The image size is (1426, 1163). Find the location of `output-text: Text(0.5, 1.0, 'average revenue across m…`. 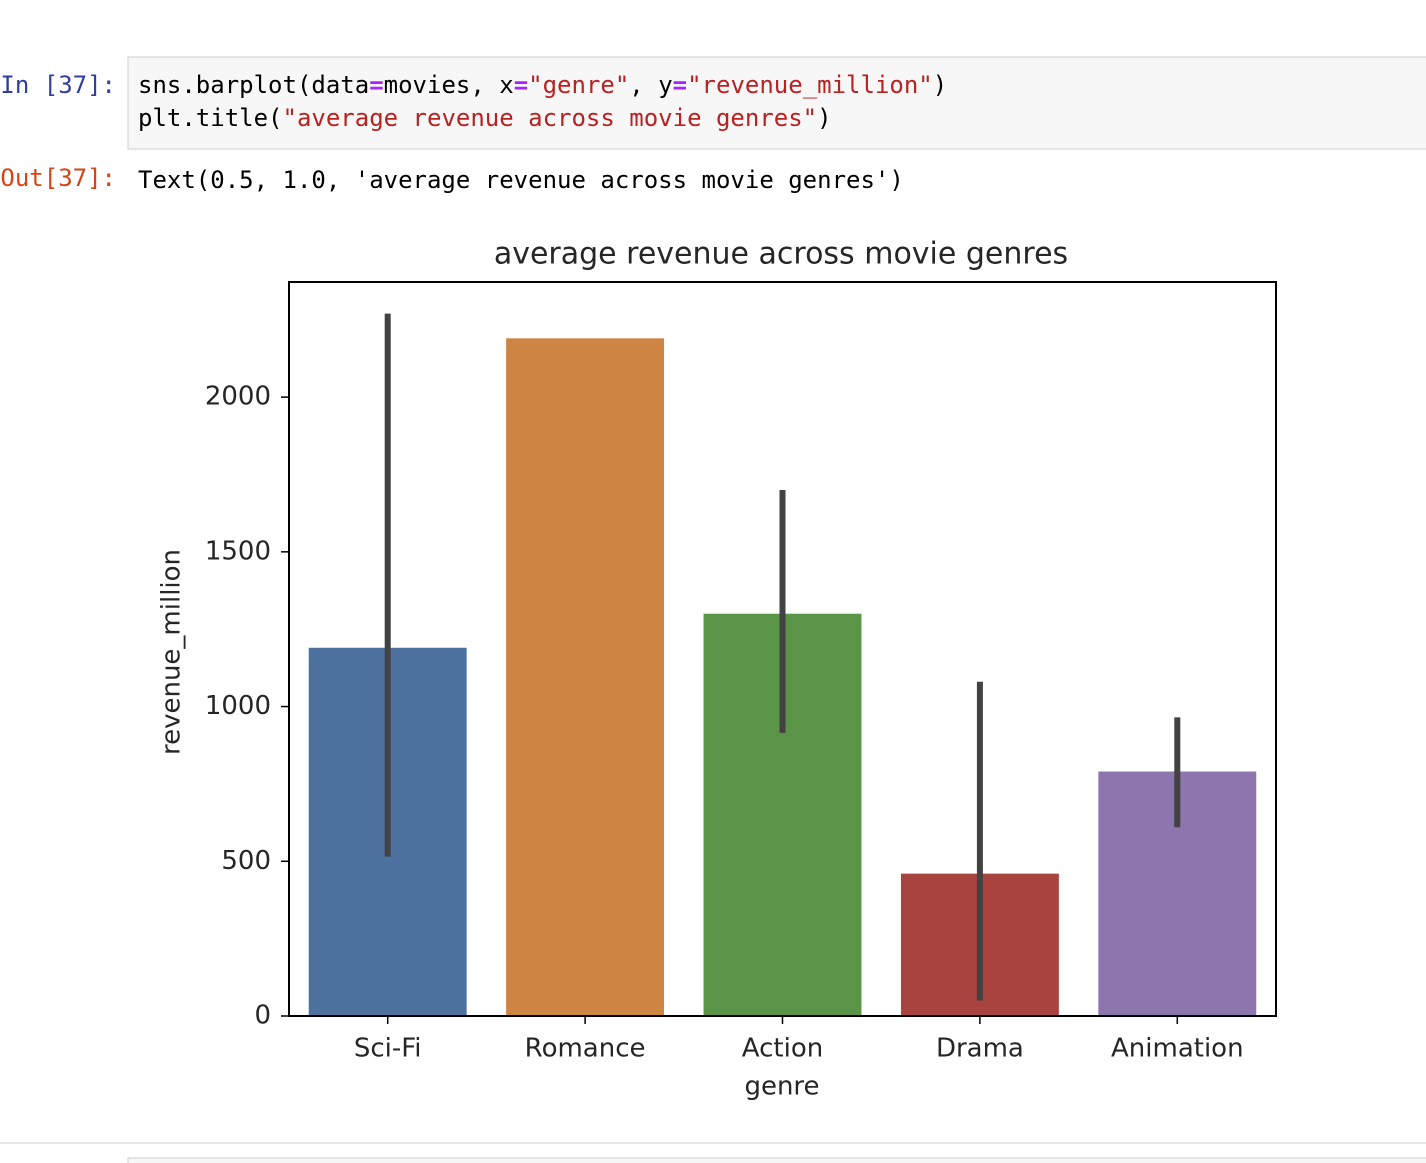

output-text: Text(0.5, 1.0, 'average revenue across m… is located at coordinates (521, 180).